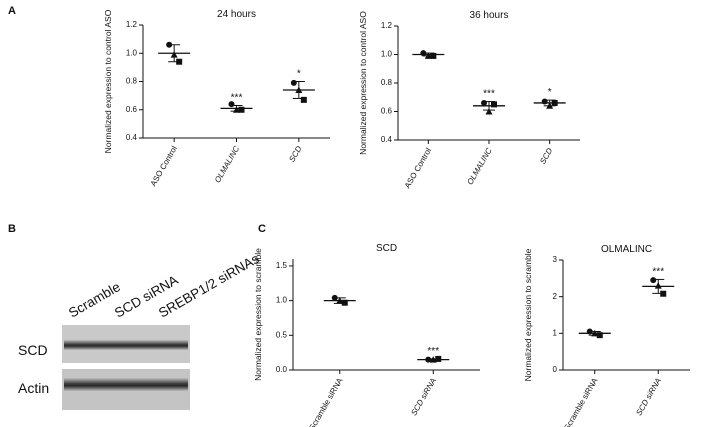 The height and width of the screenshot is (427, 709). Describe the element at coordinates (12, 11) in the screenshot. I see `panel-letter: A` at that location.